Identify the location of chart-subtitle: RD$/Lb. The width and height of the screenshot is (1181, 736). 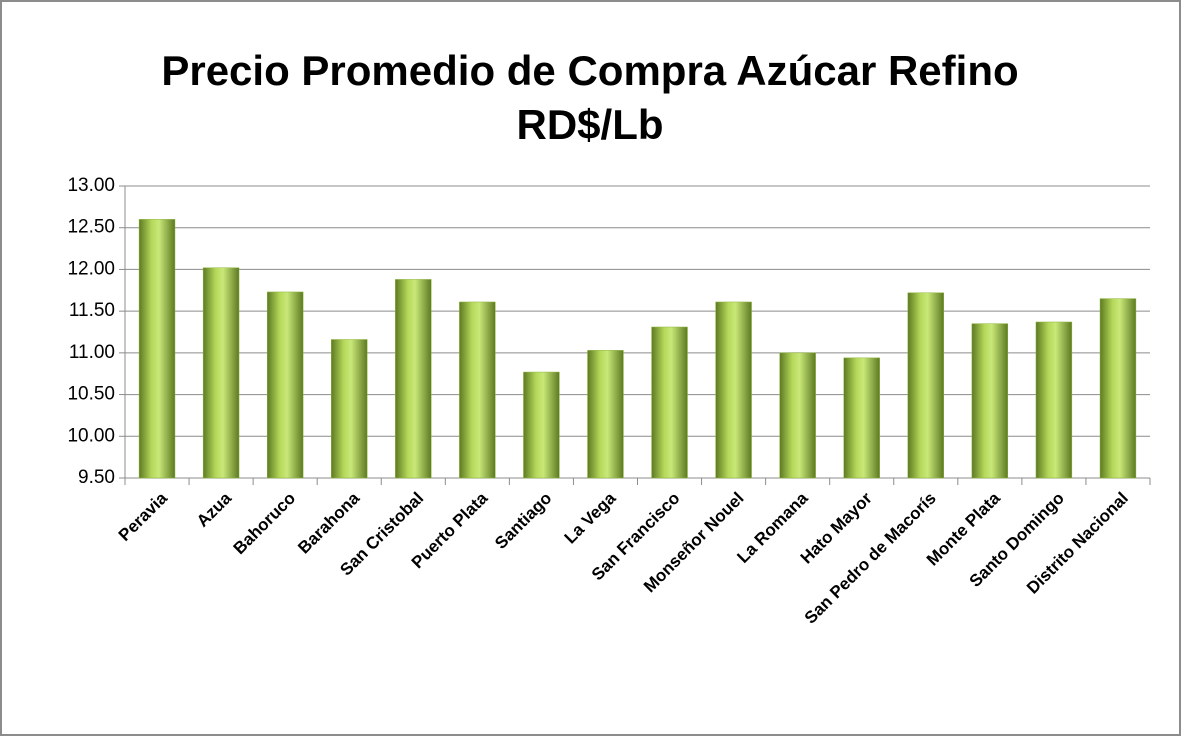
(590, 124).